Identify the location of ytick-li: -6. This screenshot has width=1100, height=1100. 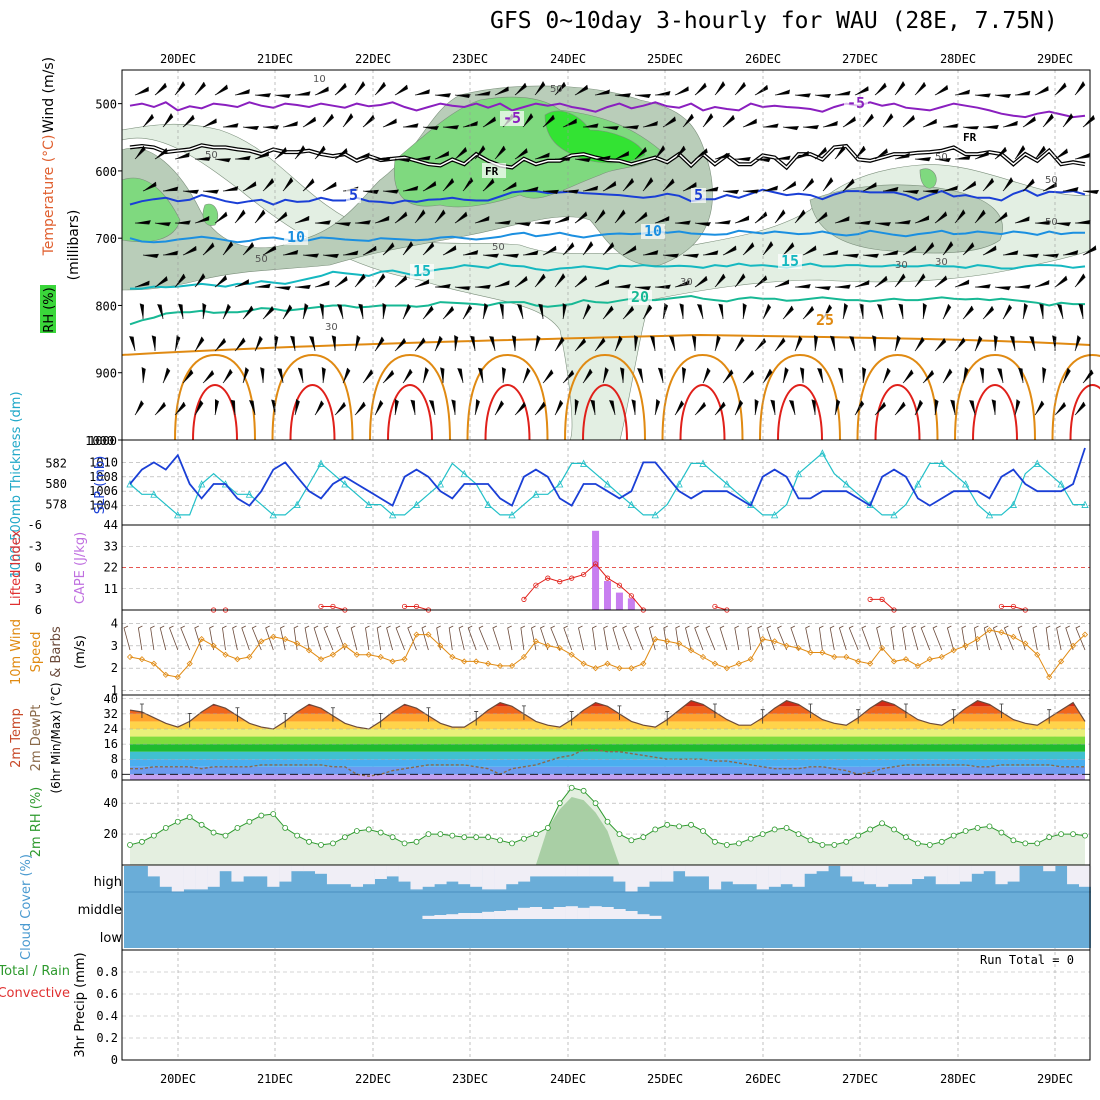
(35, 525).